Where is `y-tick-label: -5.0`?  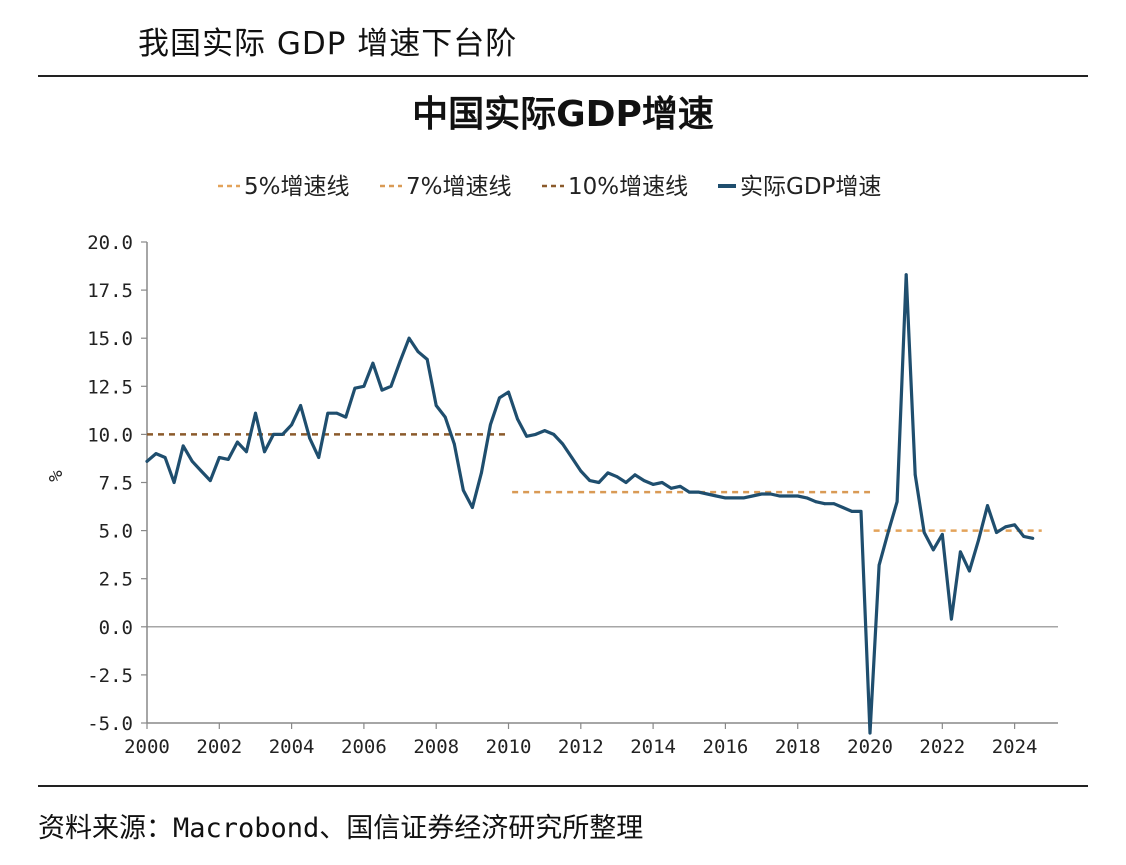 y-tick-label: -5.0 is located at coordinates (110, 724).